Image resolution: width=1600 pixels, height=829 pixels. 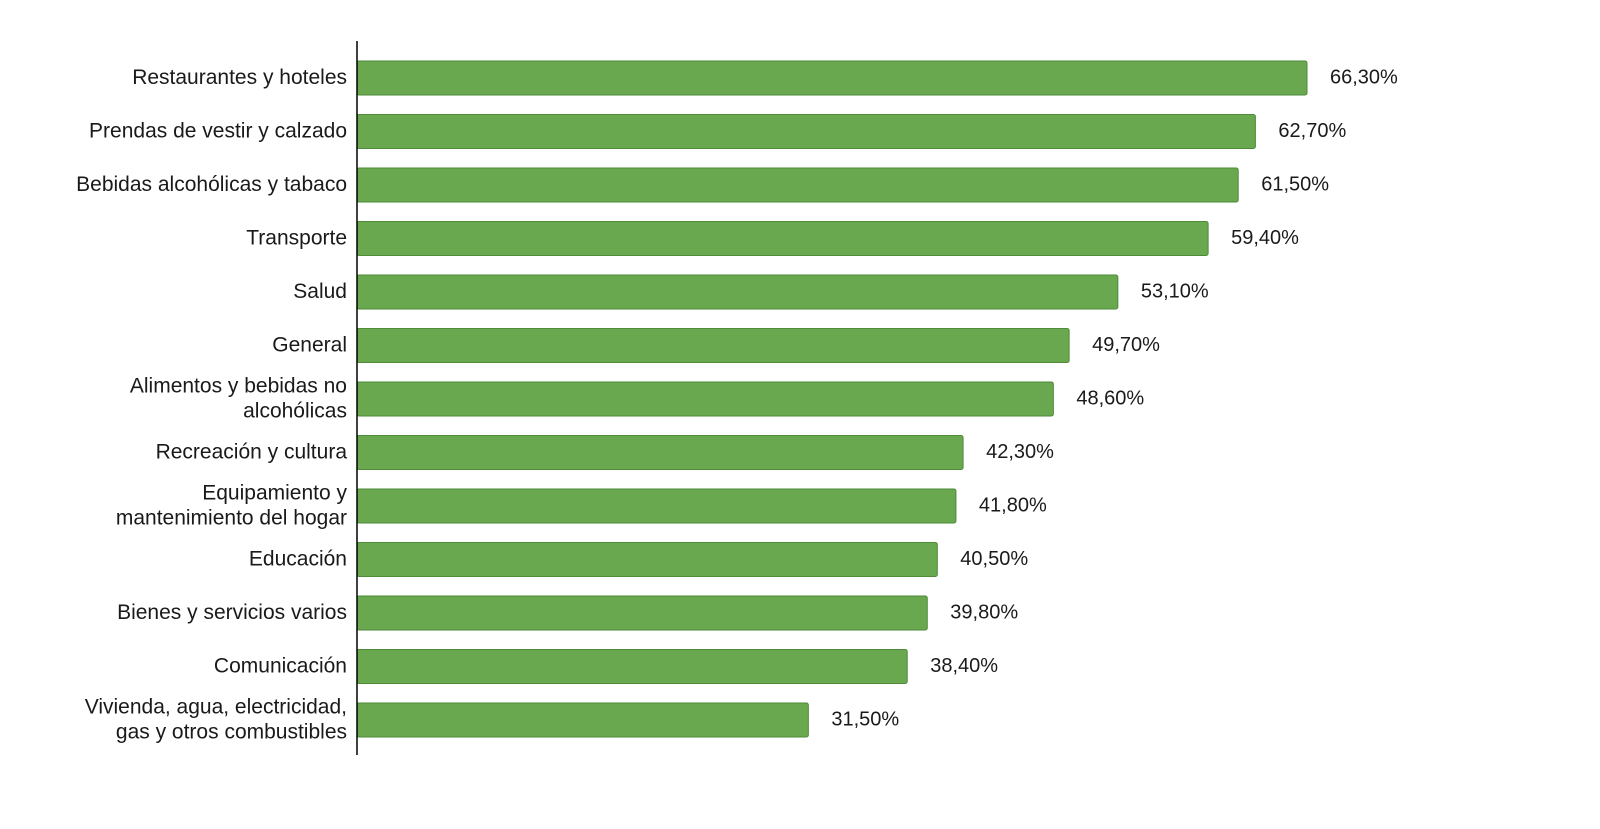 What do you see at coordinates (1295, 184) in the screenshot?
I see `data-label-2: 61,50%` at bounding box center [1295, 184].